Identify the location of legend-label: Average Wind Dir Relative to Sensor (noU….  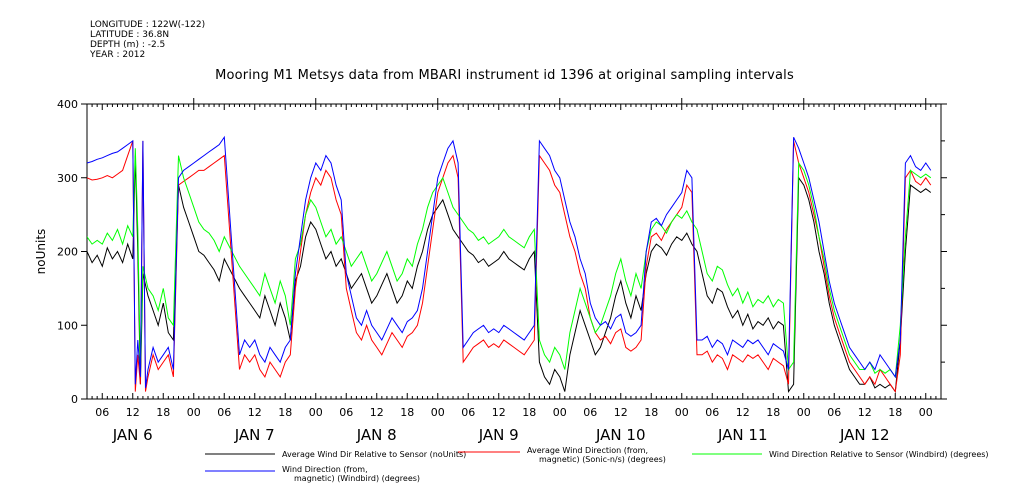
(374, 454).